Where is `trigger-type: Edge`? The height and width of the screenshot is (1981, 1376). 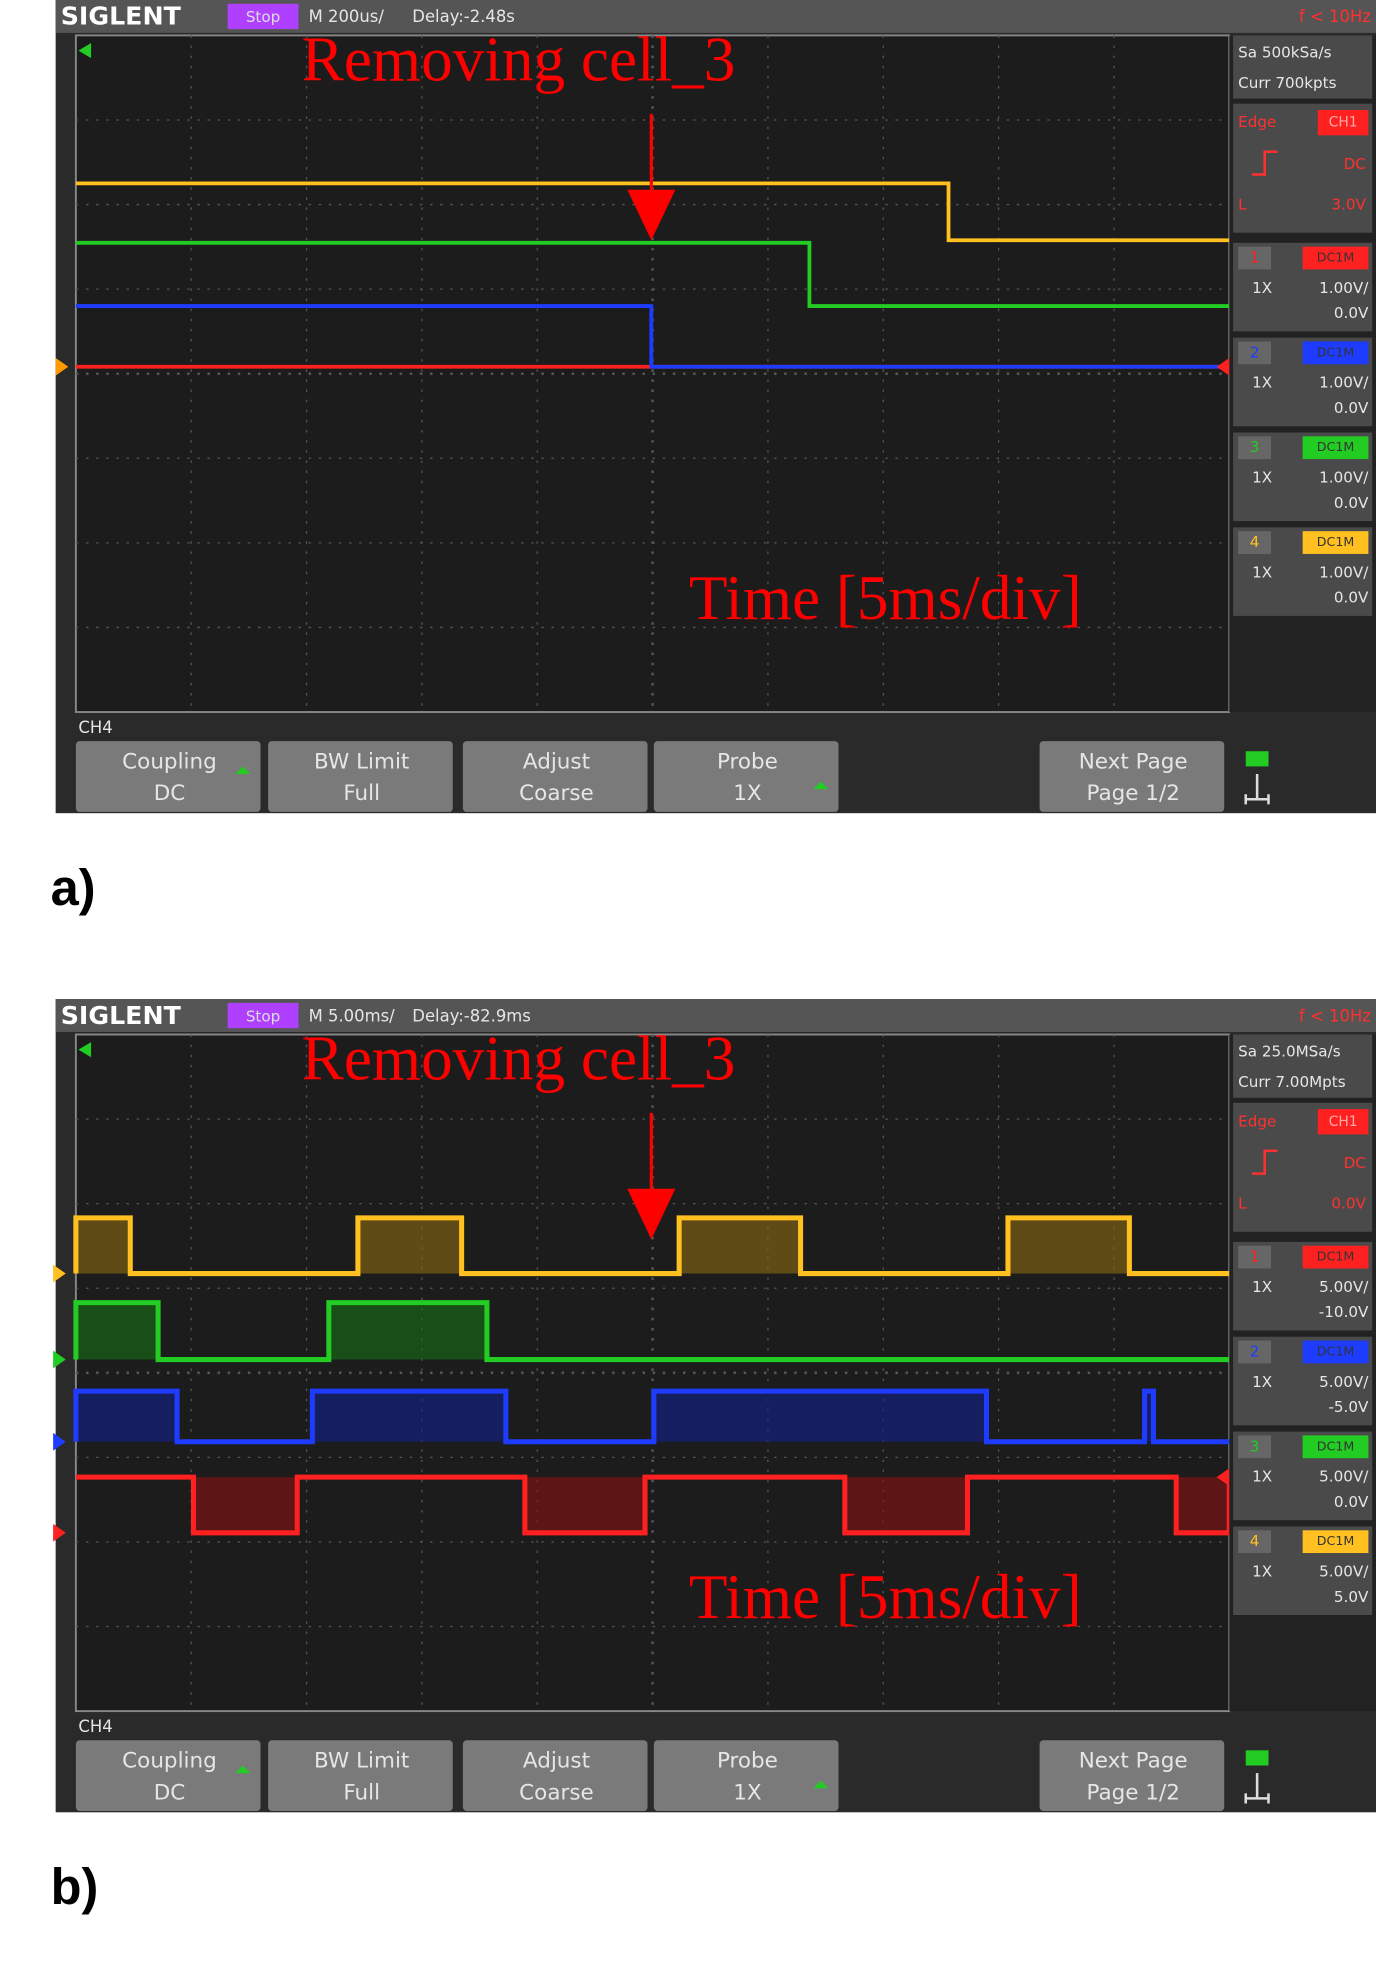
trigger-type: Edge is located at coordinates (1257, 1121).